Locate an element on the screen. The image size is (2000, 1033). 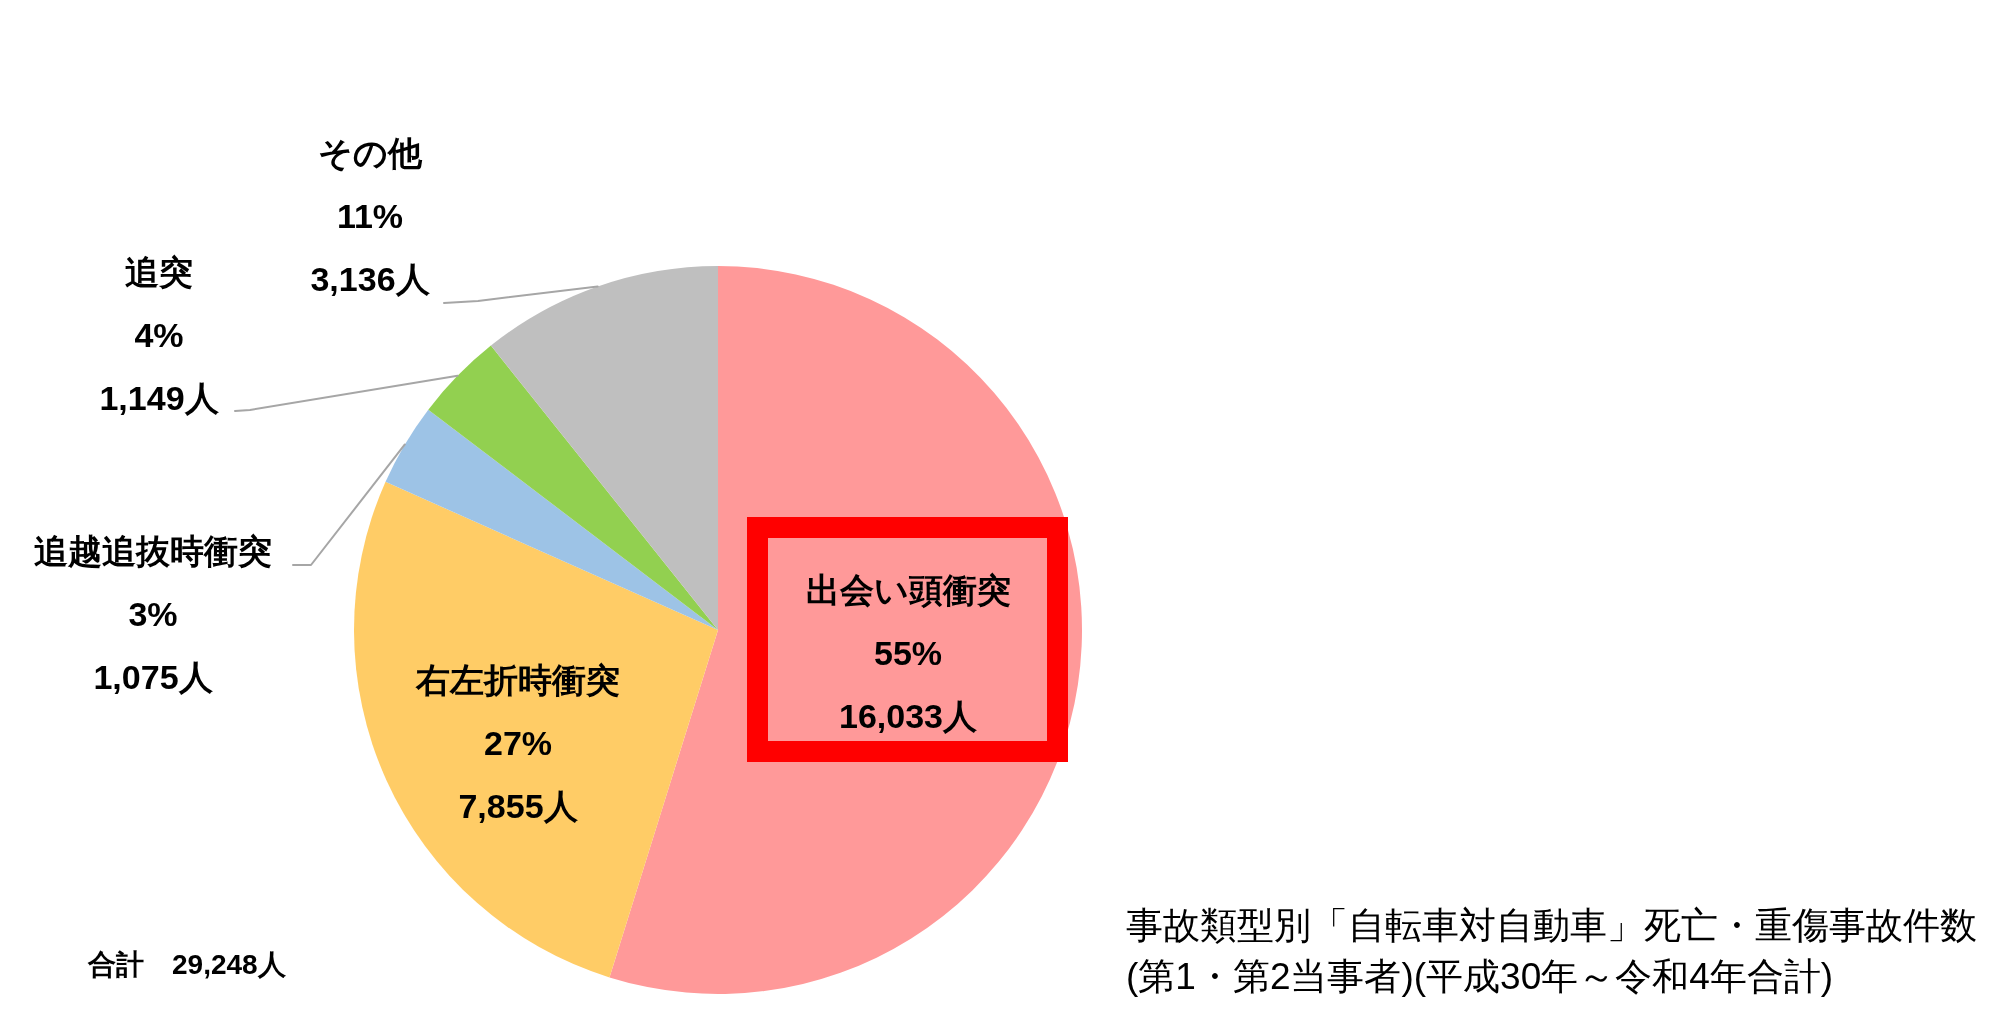
data-label: 4% 1,149人 is located at coordinates (159, 366).